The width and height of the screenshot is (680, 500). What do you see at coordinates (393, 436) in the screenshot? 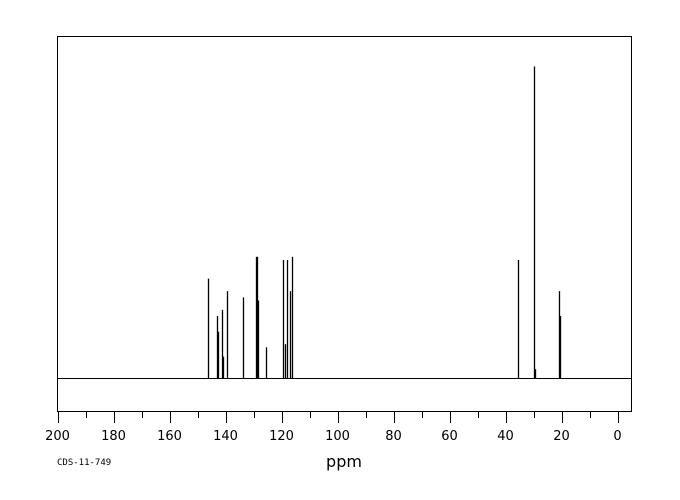
I see `x-tick-label: 80` at bounding box center [393, 436].